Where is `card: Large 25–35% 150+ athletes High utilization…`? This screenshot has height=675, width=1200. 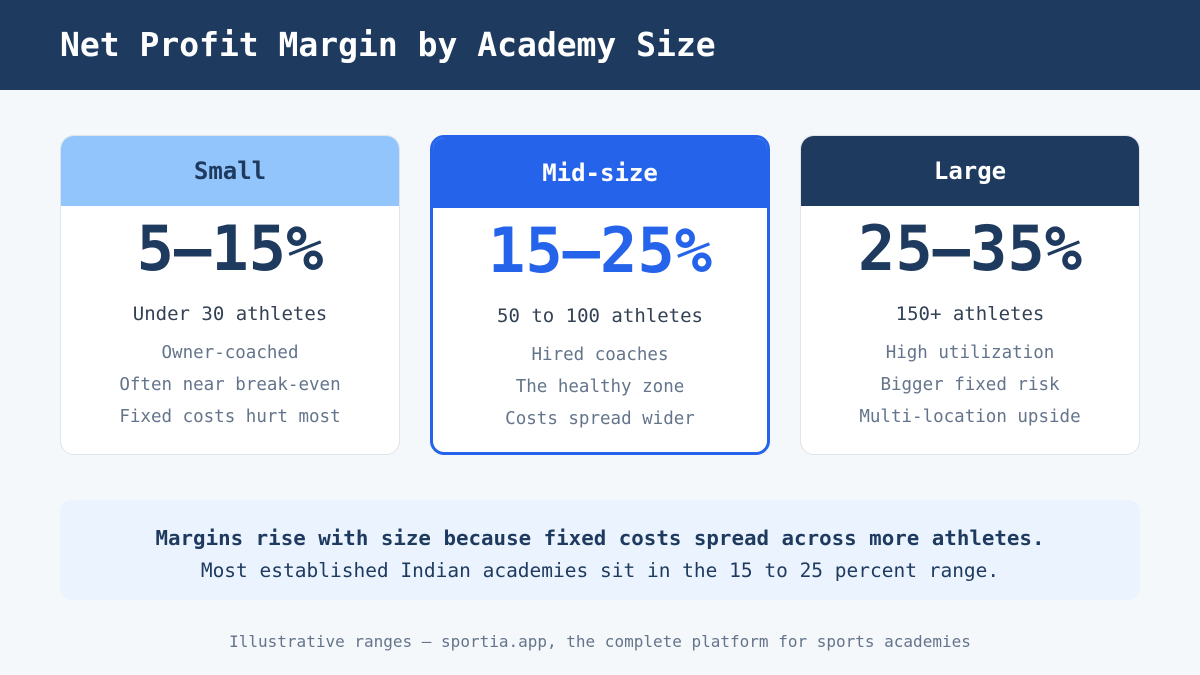 card: Large 25–35% 150+ athletes High utilization… is located at coordinates (970, 295).